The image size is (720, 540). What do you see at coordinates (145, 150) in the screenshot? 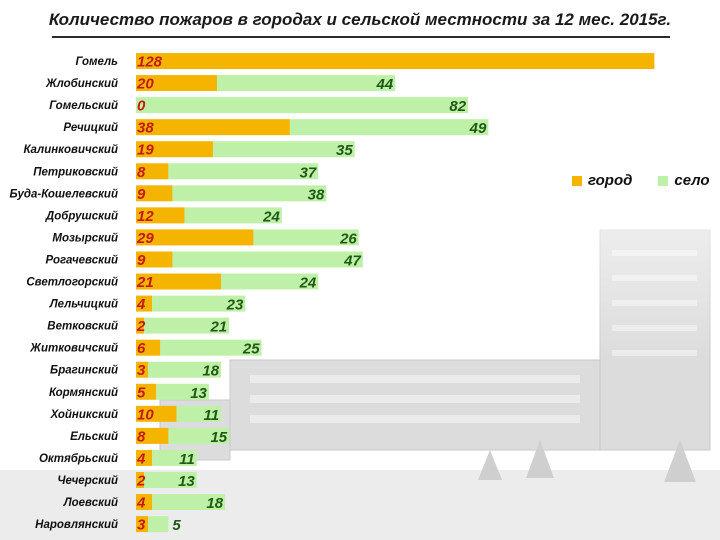
I see `data-label-city: 19` at bounding box center [145, 150].